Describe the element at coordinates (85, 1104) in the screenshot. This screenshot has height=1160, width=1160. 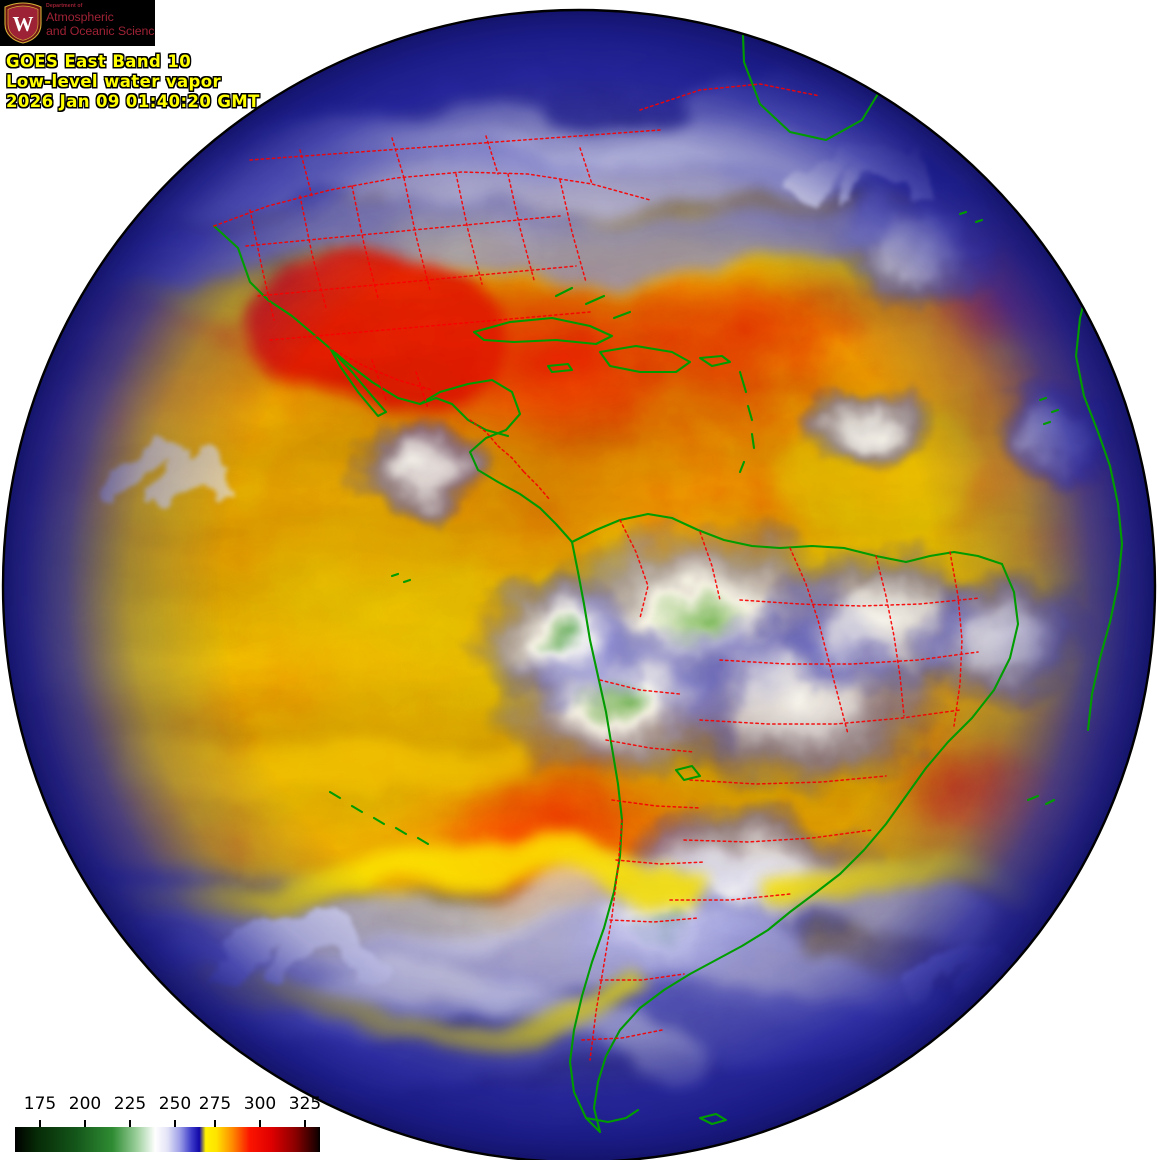
I see `colorbar-label-200: 200` at that location.